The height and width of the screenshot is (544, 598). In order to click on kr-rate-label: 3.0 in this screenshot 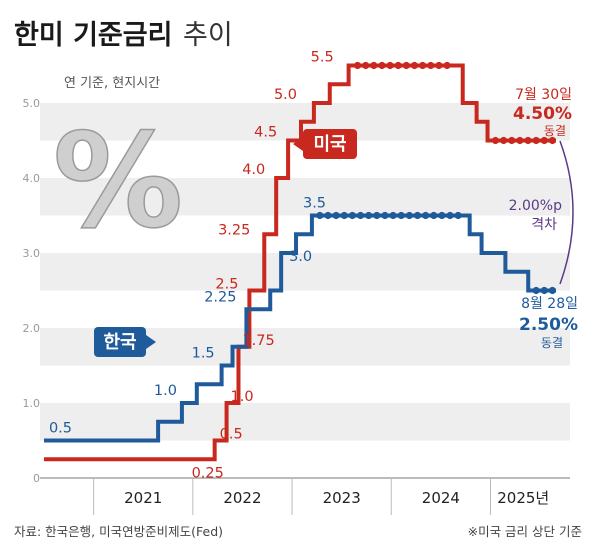, I will do `click(300, 257)`.